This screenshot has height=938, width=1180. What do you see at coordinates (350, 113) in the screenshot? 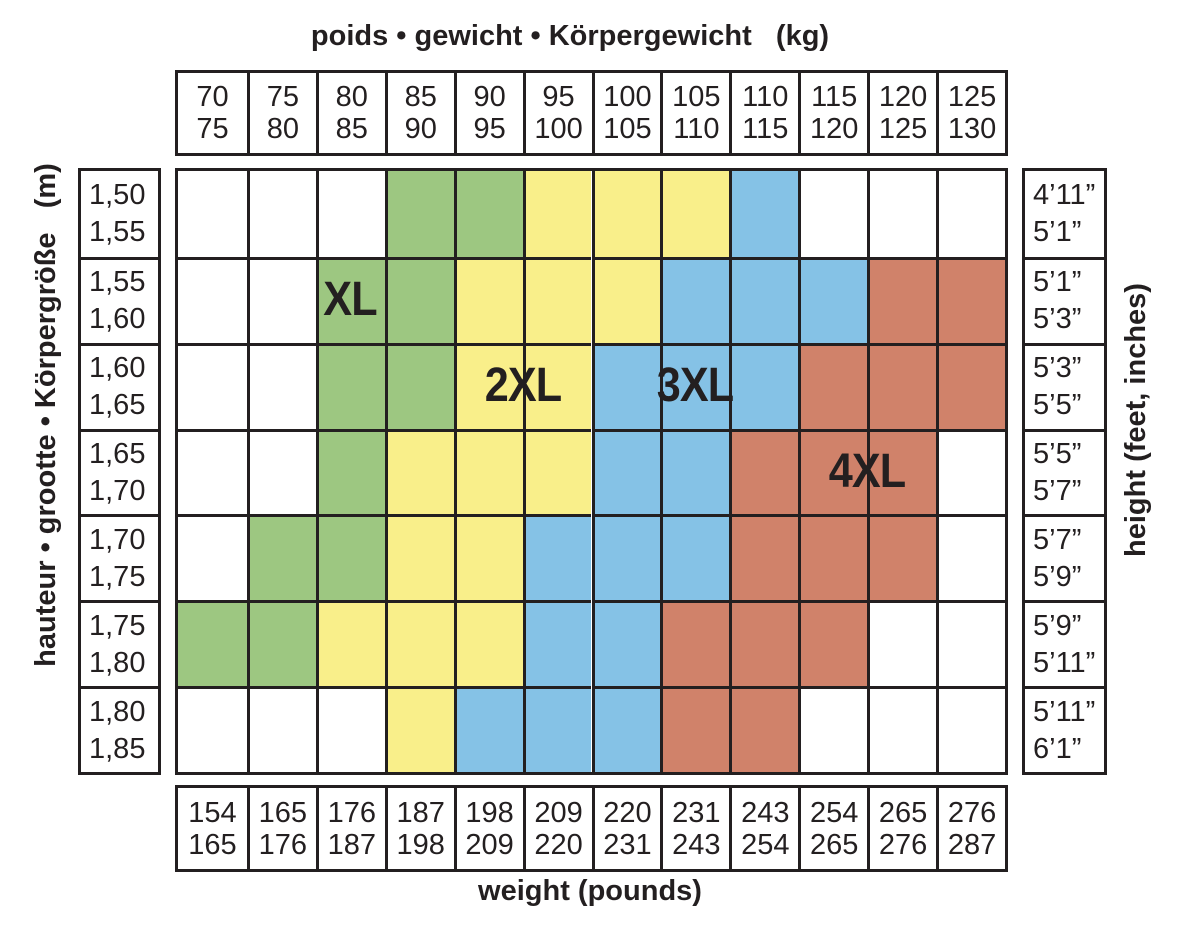
I see `kg-range-cell: 80 85` at bounding box center [350, 113].